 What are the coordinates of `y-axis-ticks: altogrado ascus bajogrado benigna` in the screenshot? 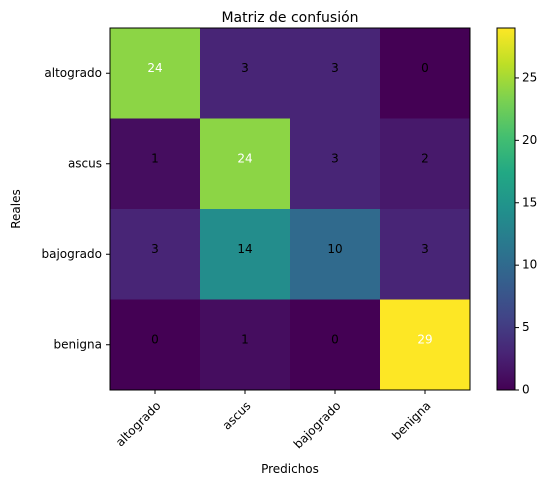 It's located at (75, 208).